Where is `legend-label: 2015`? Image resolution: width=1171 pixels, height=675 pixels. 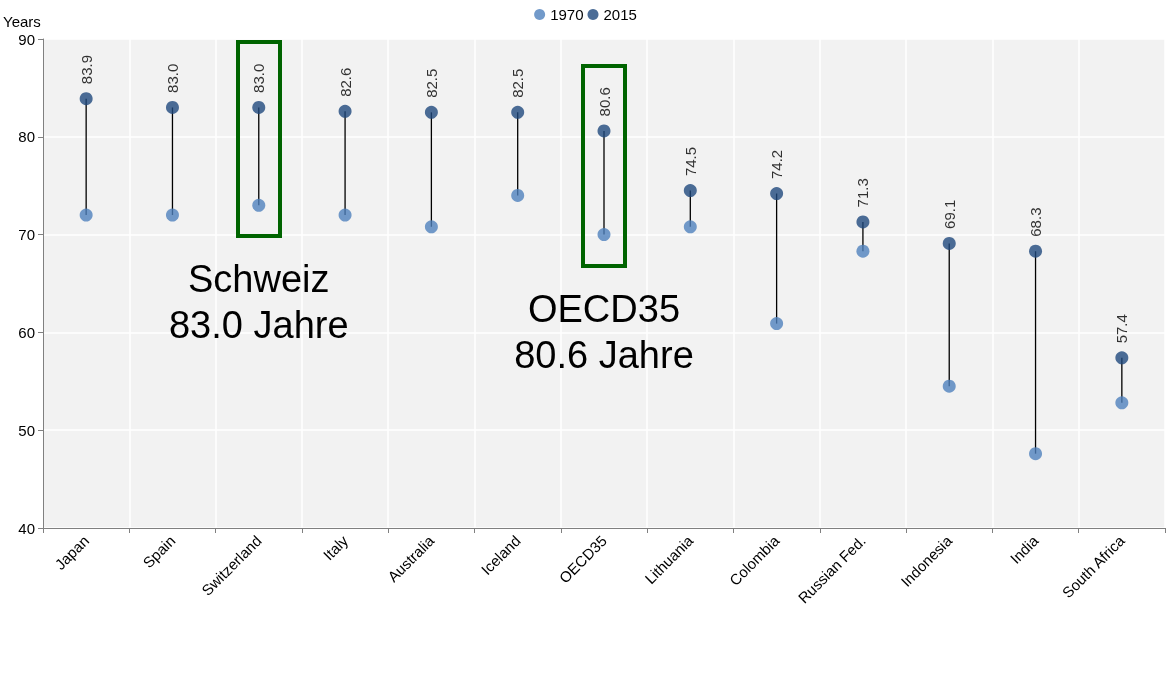
legend-label: 2015 is located at coordinates (620, 14).